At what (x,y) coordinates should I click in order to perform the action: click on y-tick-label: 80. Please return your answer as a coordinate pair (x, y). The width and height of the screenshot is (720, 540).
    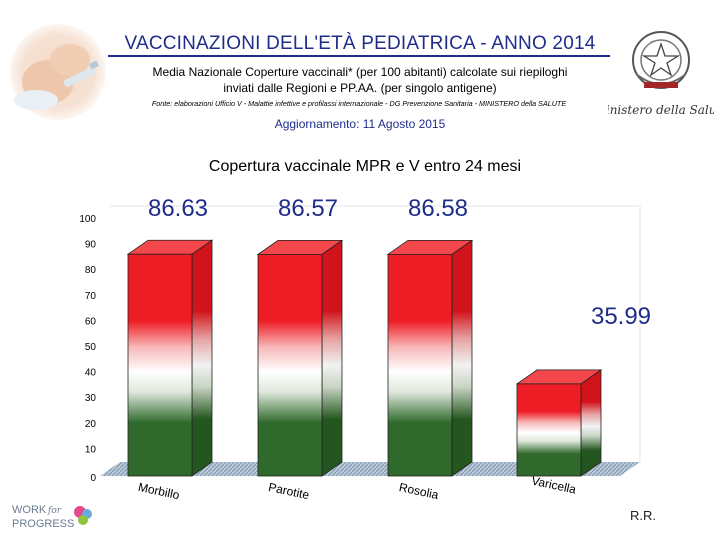
    Looking at the image, I should click on (91, 270).